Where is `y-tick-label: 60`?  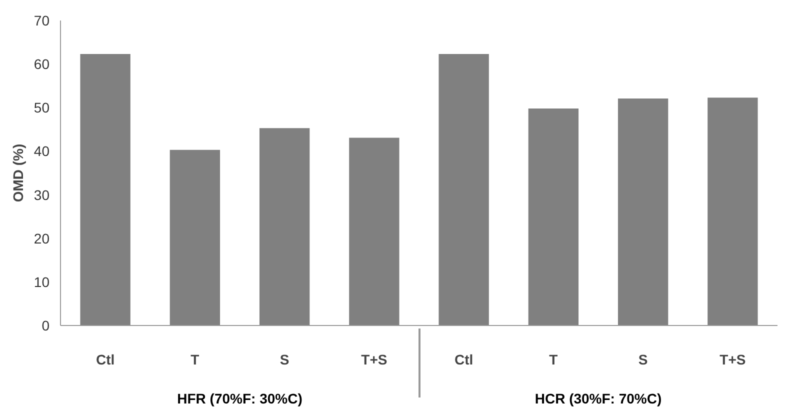
y-tick-label: 60 is located at coordinates (42, 64).